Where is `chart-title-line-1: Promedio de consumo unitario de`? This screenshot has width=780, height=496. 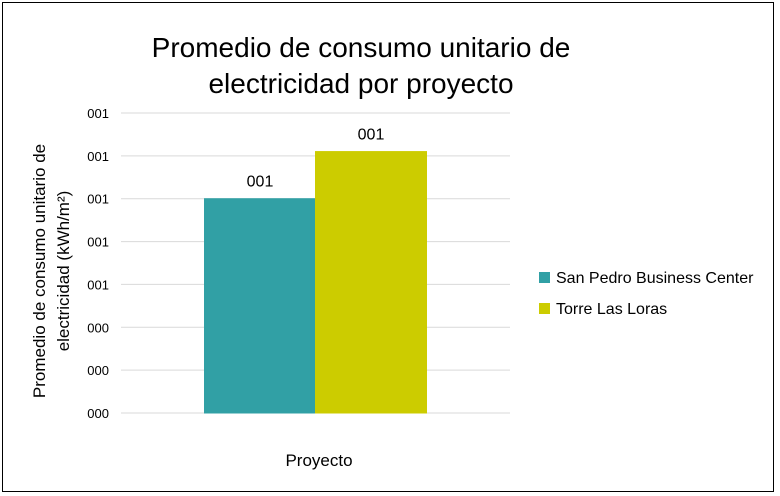 chart-title-line-1: Promedio de consumo unitario de is located at coordinates (361, 47).